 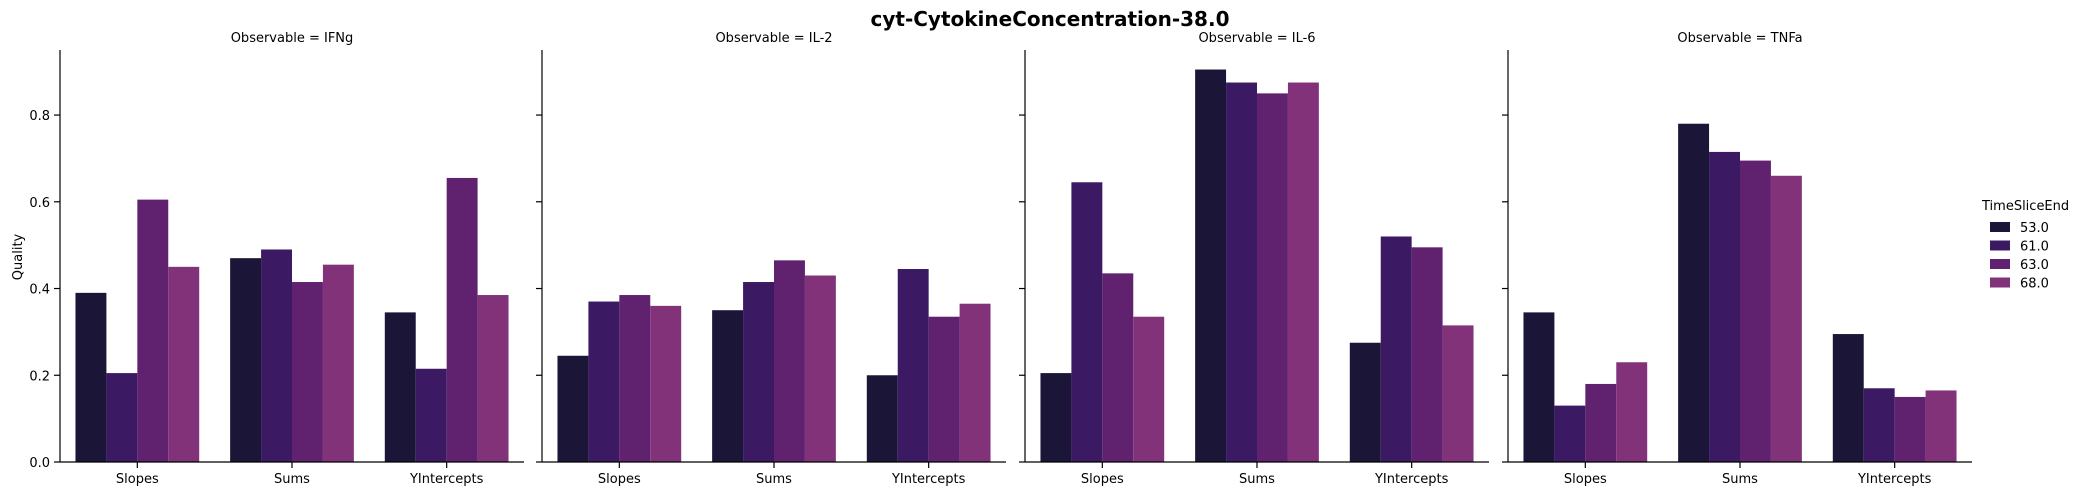 I want to click on legend-label: 68.0, so click(x=2034, y=284).